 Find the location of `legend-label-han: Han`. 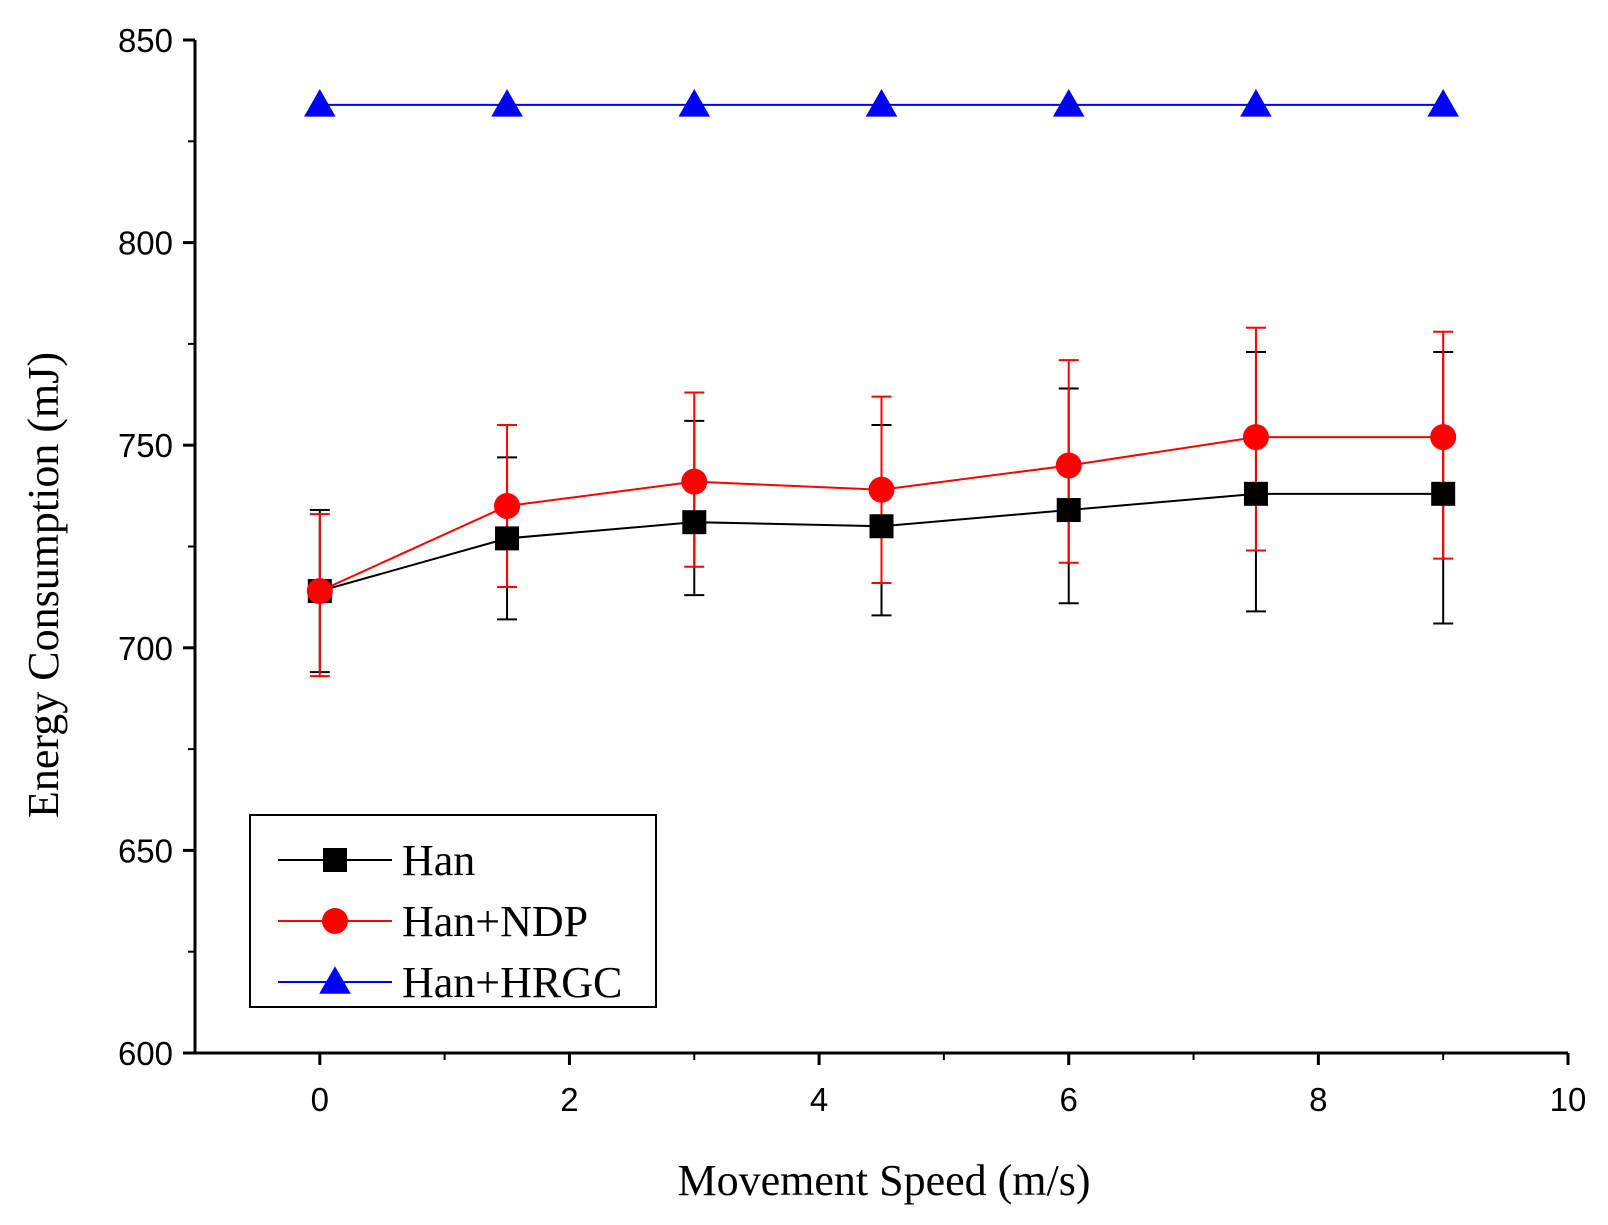

legend-label-han: Han is located at coordinates (438, 860).